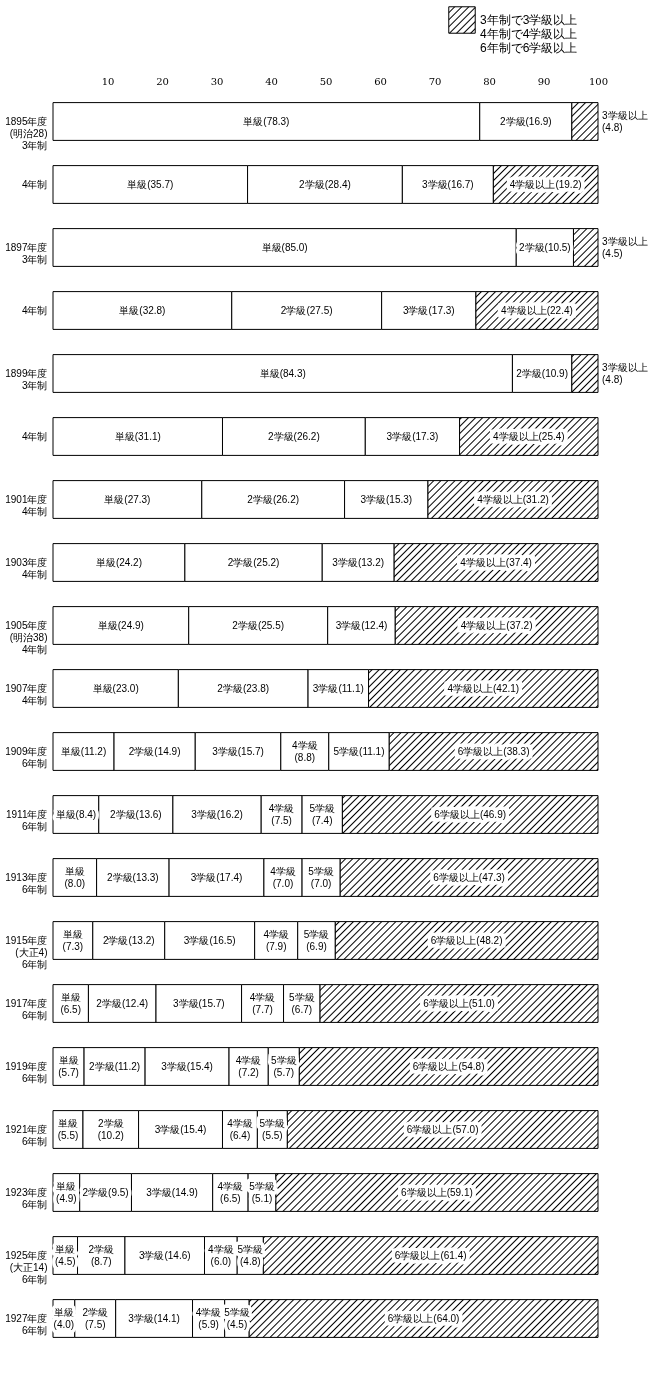 The image size is (671, 1380). I want to click on data-label: 単級(8.0), so click(75, 877).